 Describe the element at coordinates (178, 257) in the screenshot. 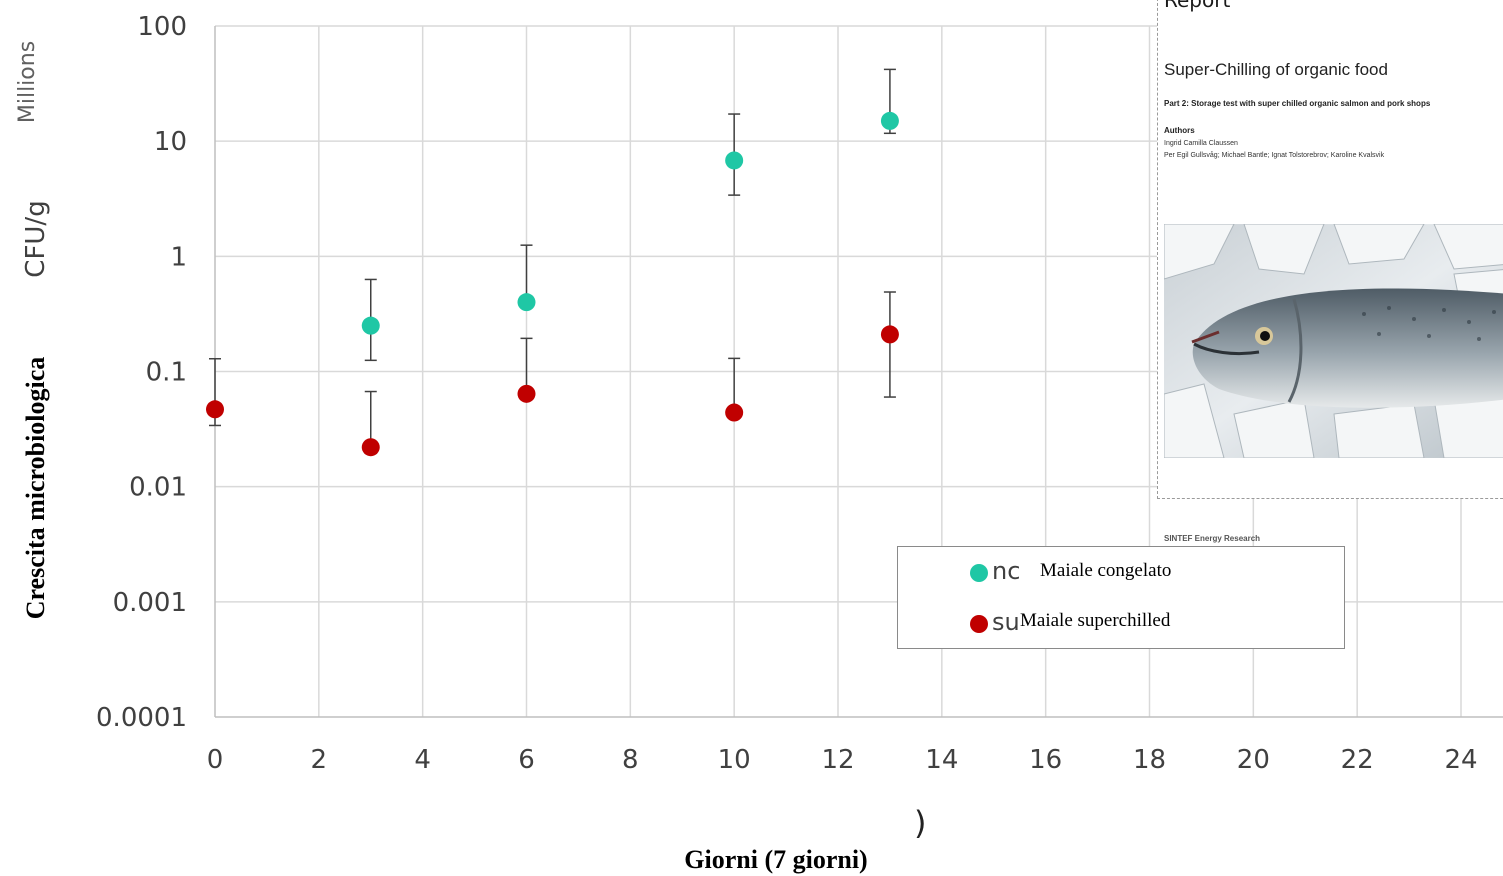

I see `y-tick-label: 1` at that location.